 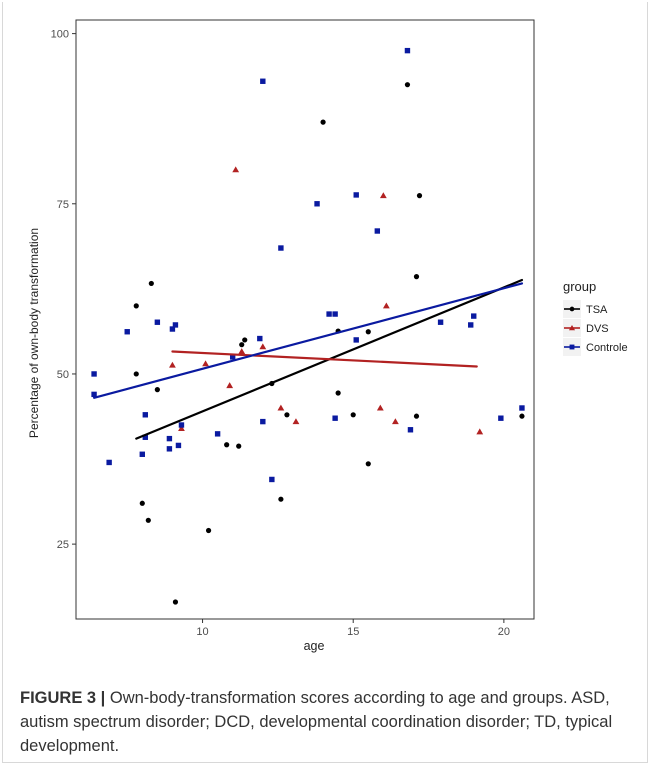 What do you see at coordinates (597, 310) in the screenshot?
I see `legend-label-tsa: TSA` at bounding box center [597, 310].